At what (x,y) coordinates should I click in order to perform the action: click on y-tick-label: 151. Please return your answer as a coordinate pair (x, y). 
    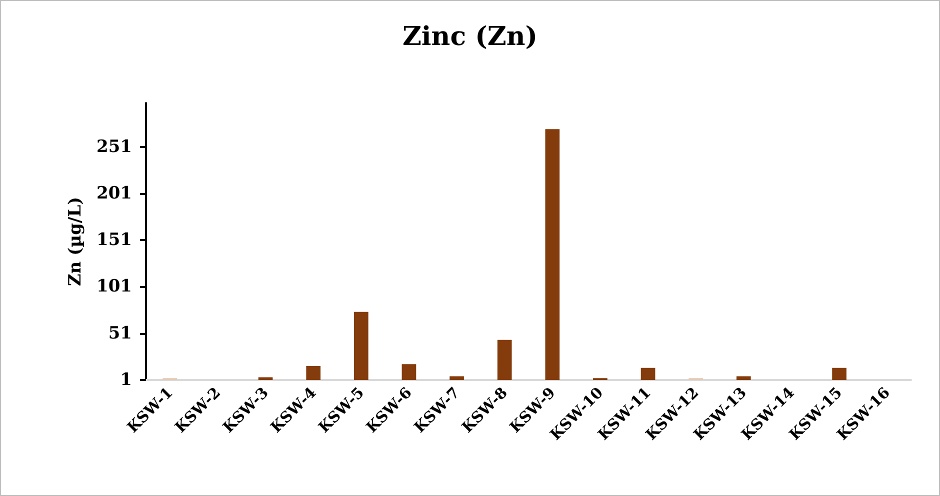
    Looking at the image, I should click on (114, 240).